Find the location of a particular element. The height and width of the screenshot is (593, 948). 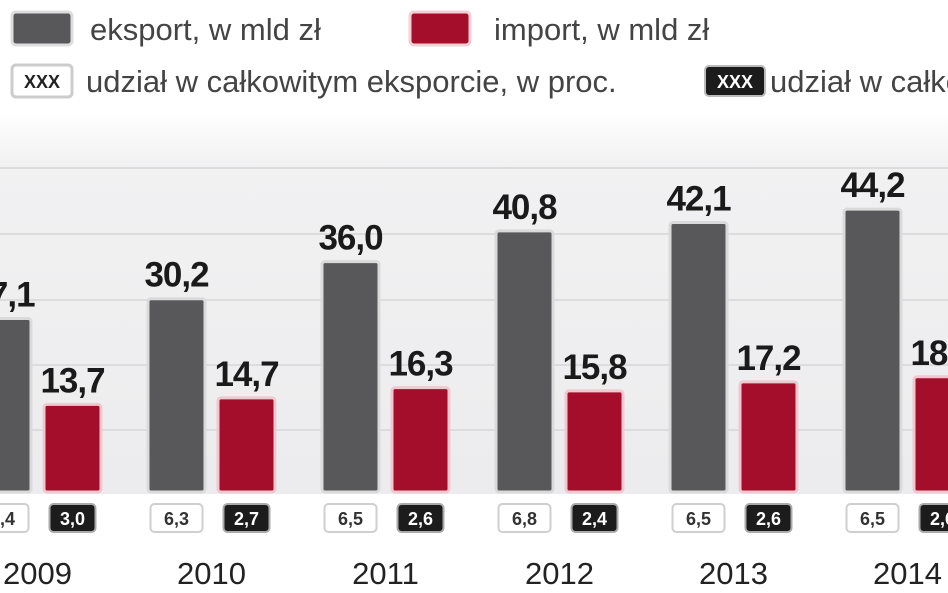

import-share-label: 3,0 is located at coordinates (72, 519).